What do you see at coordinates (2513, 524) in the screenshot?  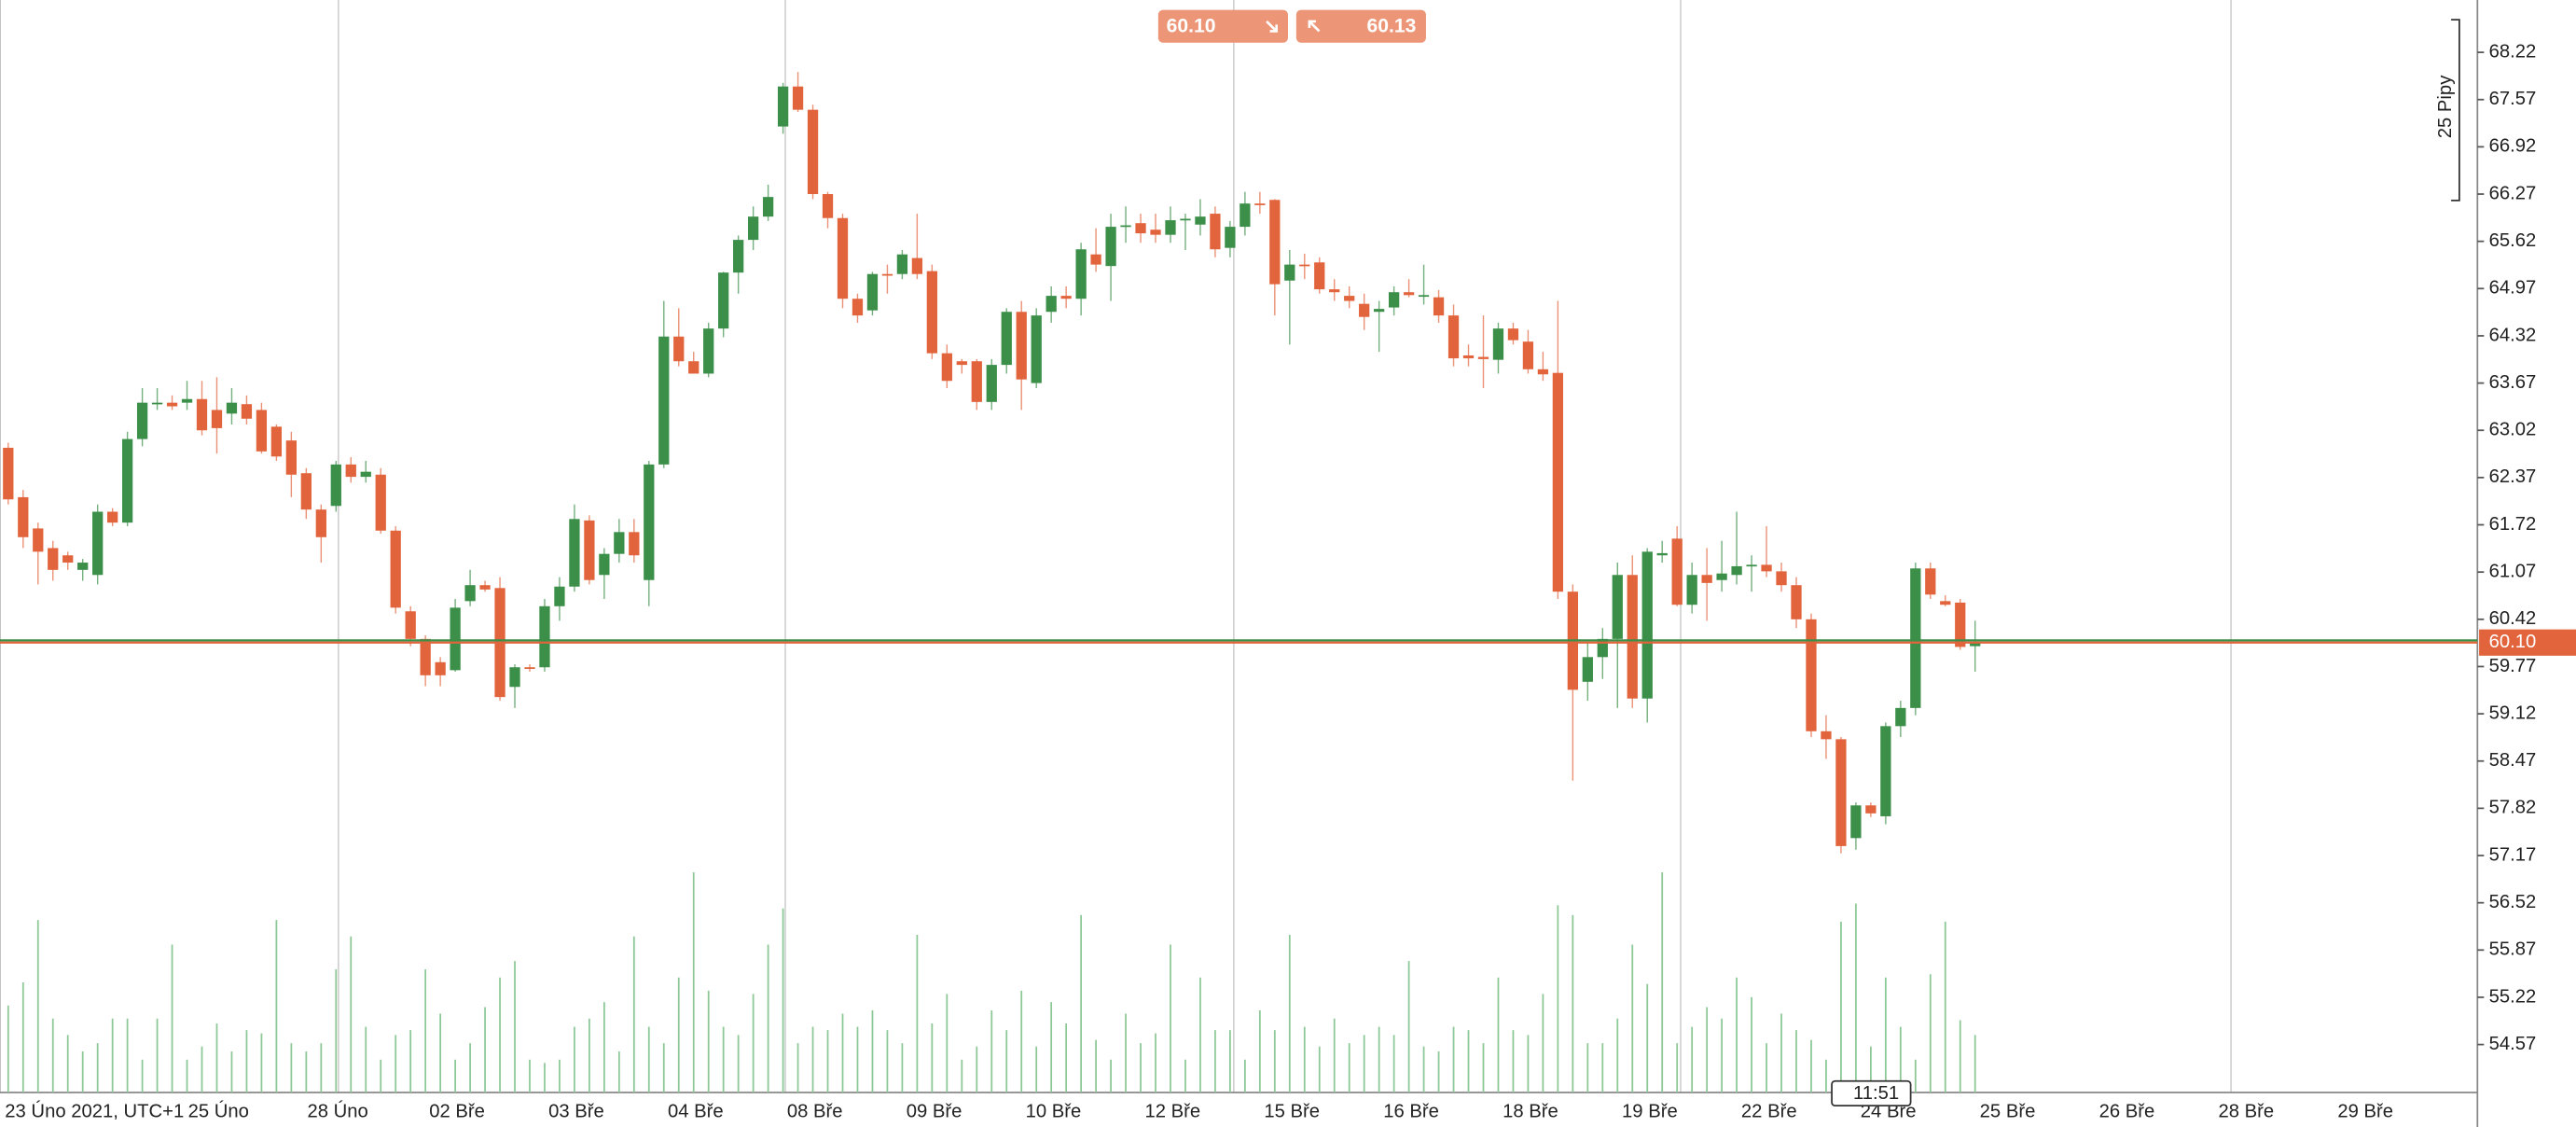 I see `y-tick-label: 61.72` at bounding box center [2513, 524].